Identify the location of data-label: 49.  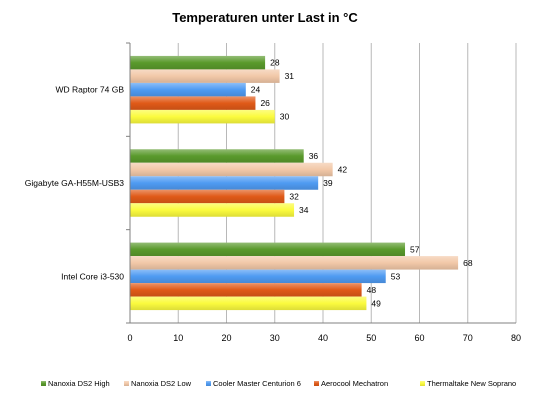
(376, 303).